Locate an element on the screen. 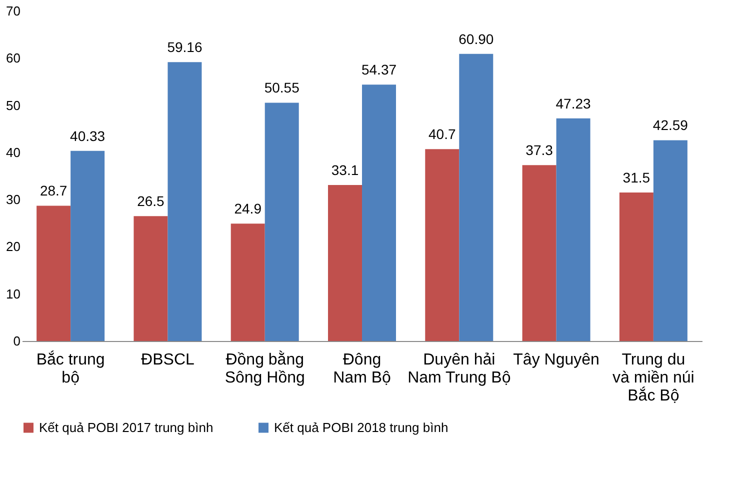  y-tick-label: 50 is located at coordinates (13, 105).